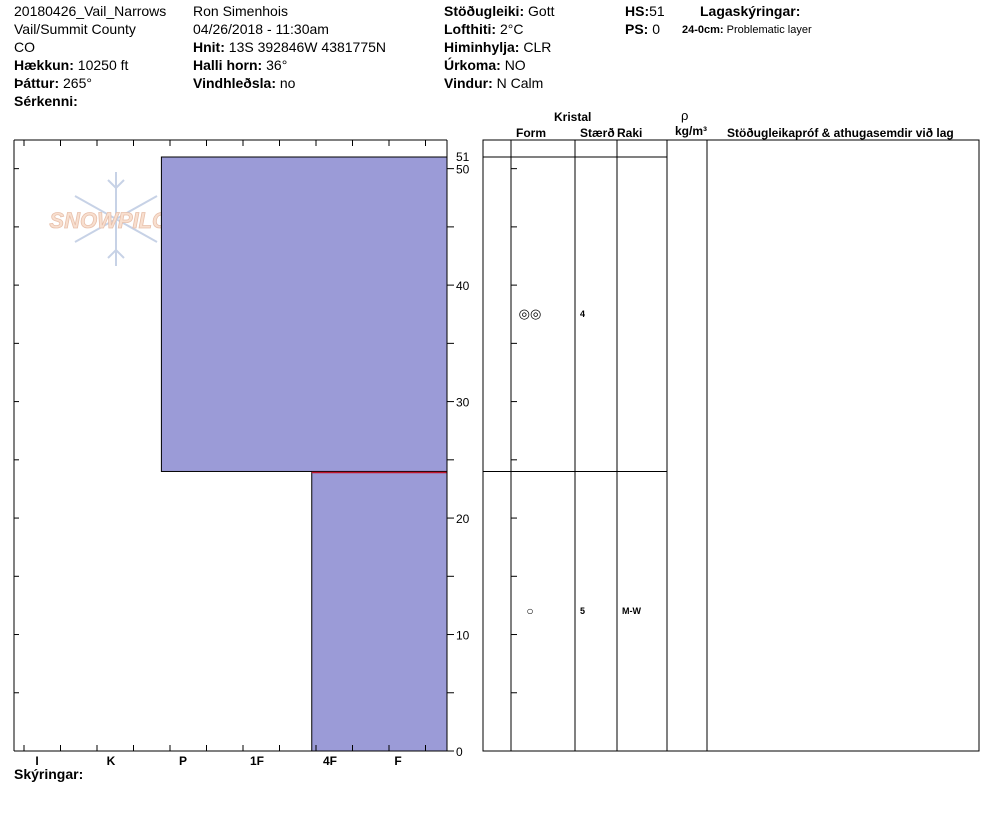  I want to click on layer-form-glyph: ○, so click(529, 611).